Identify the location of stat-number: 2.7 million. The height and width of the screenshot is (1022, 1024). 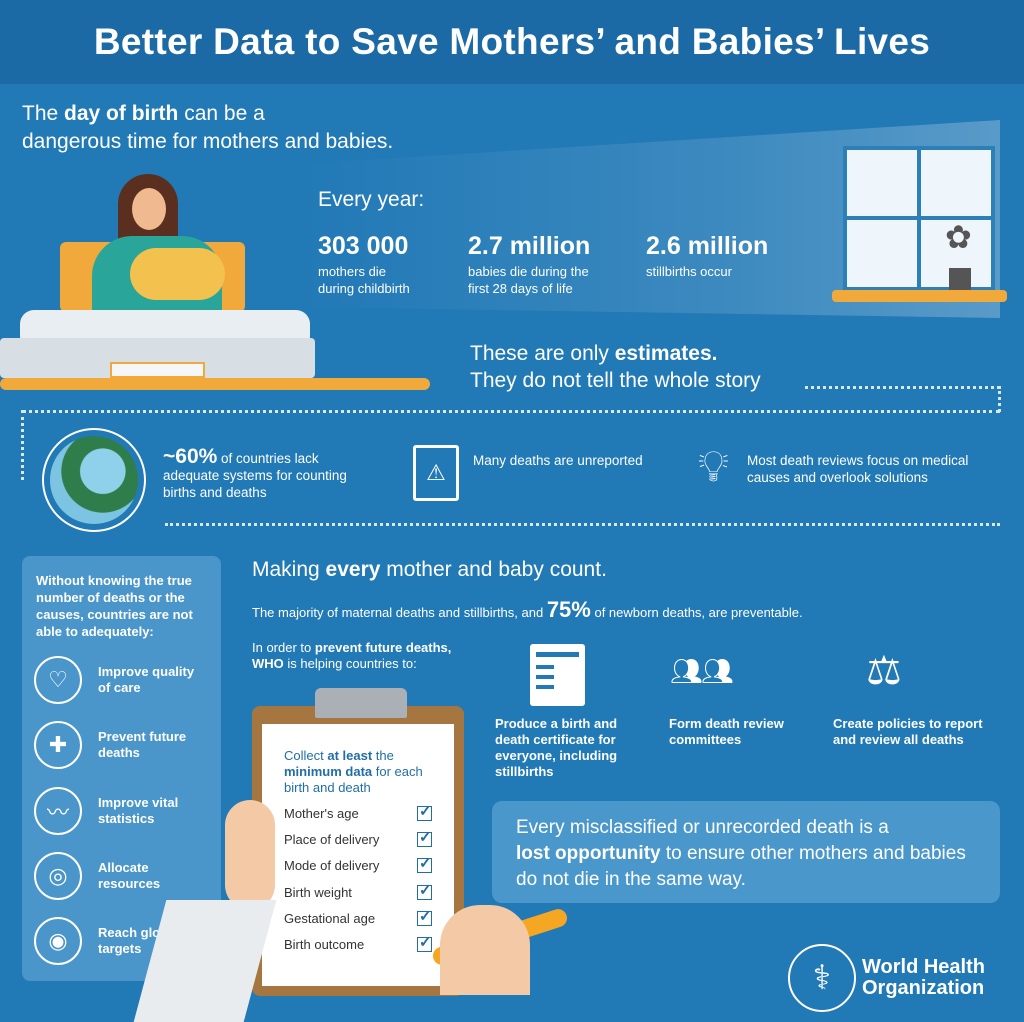
(529, 246).